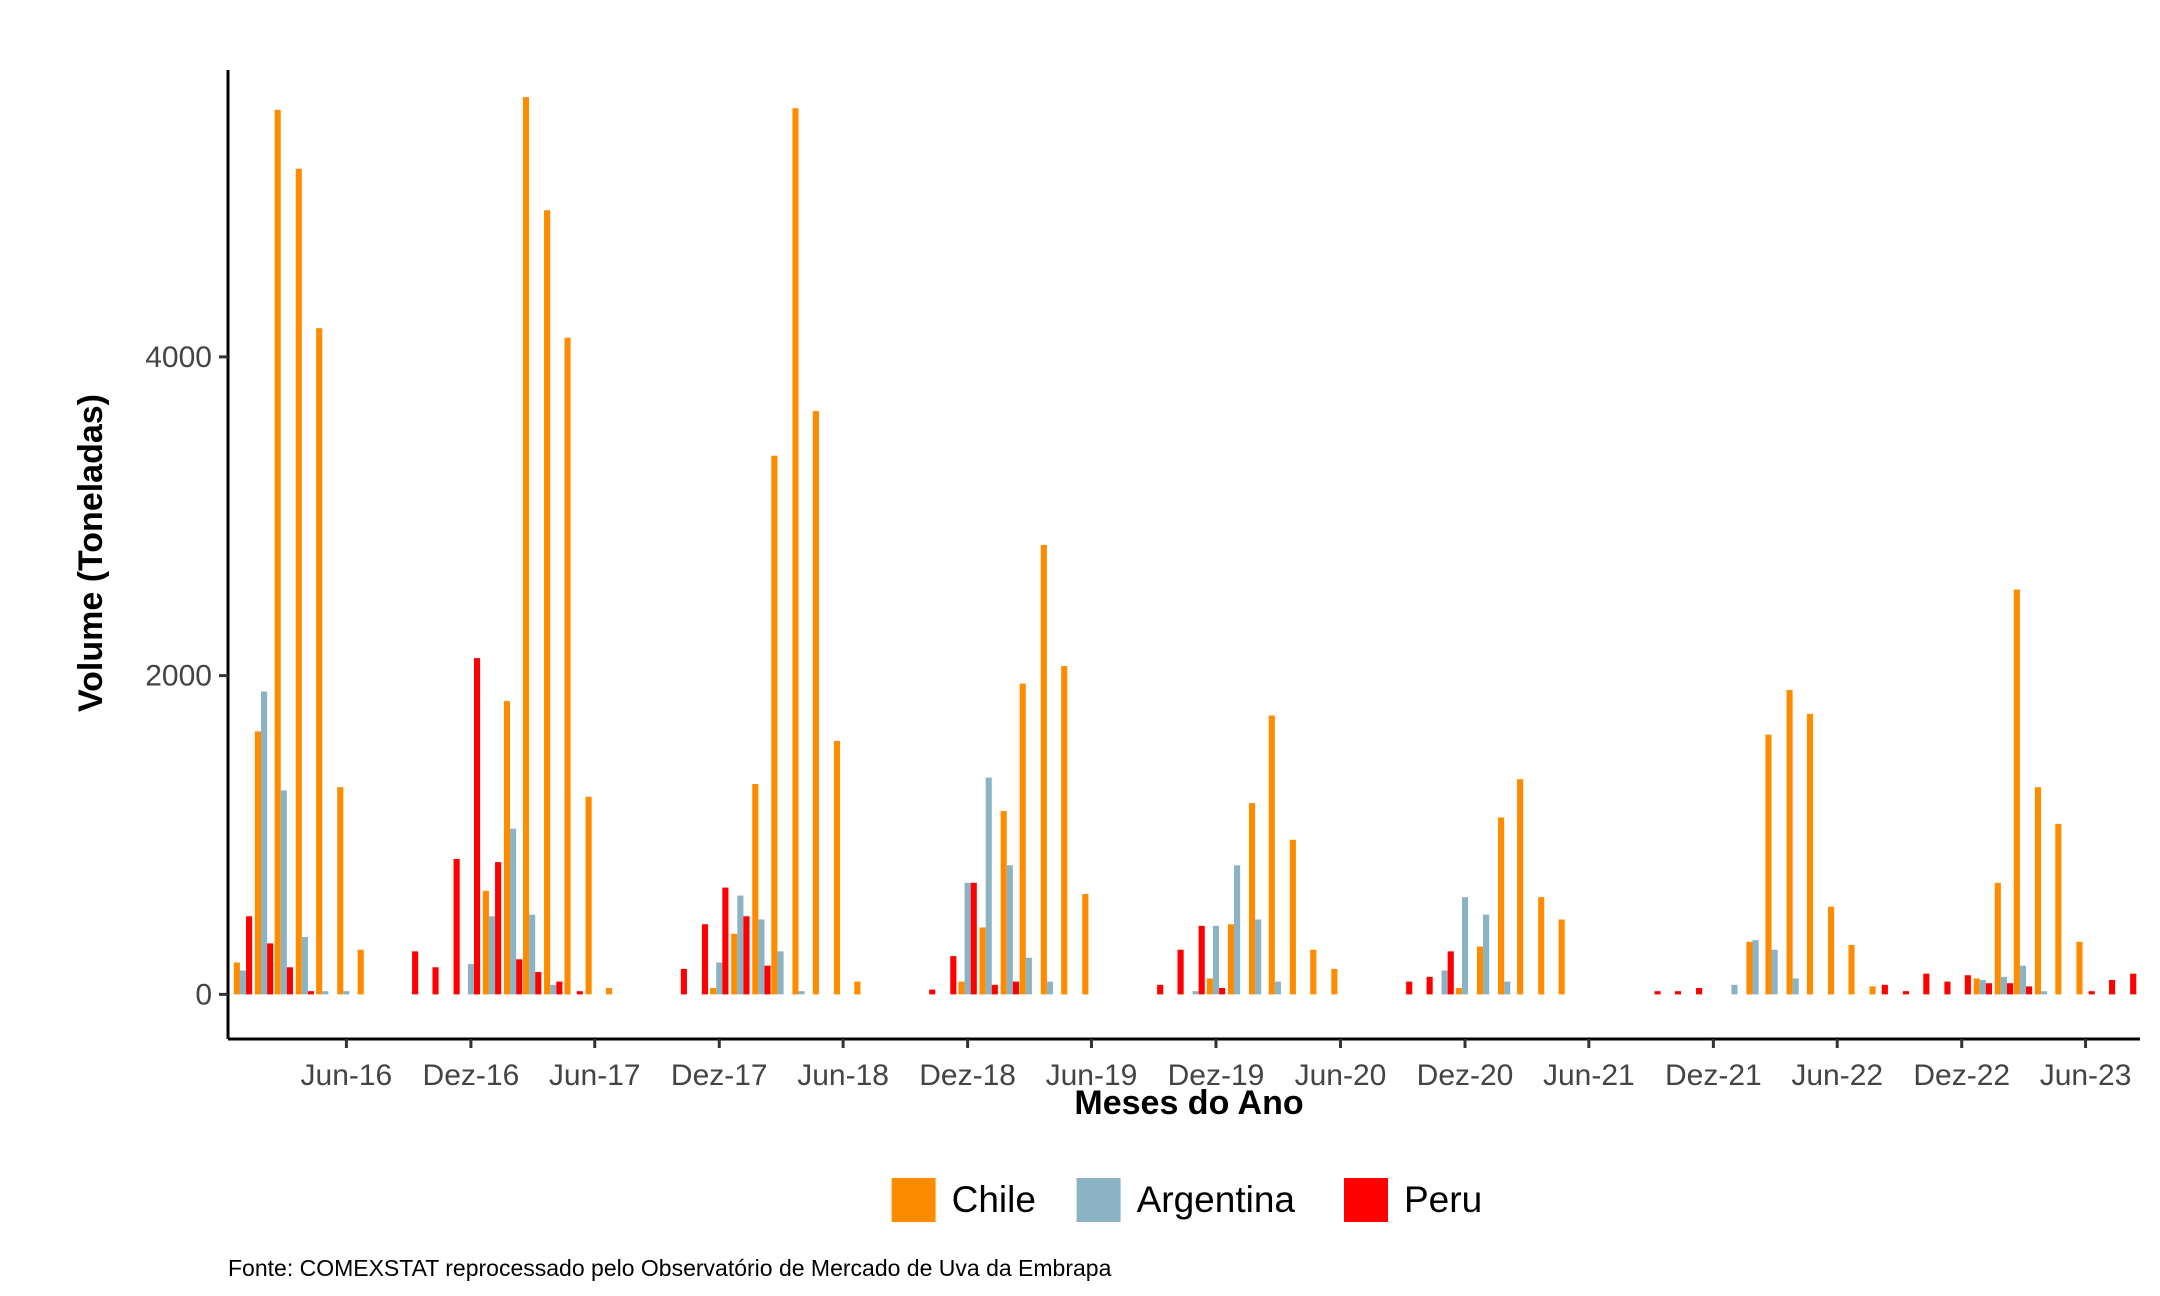 The width and height of the screenshot is (2160, 1296). Describe the element at coordinates (1837, 1075) in the screenshot. I see `x-tick-label: Jun-22` at that location.